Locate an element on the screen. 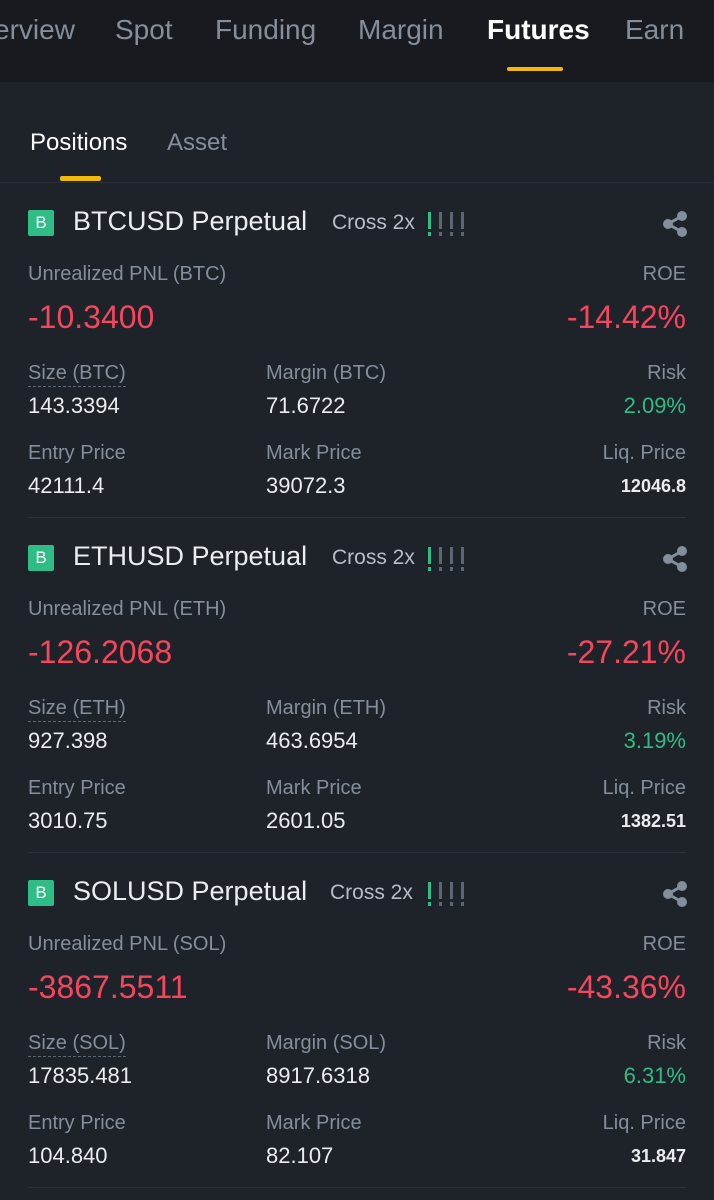  liq-price-value: 31.847 is located at coordinates (658, 1156).